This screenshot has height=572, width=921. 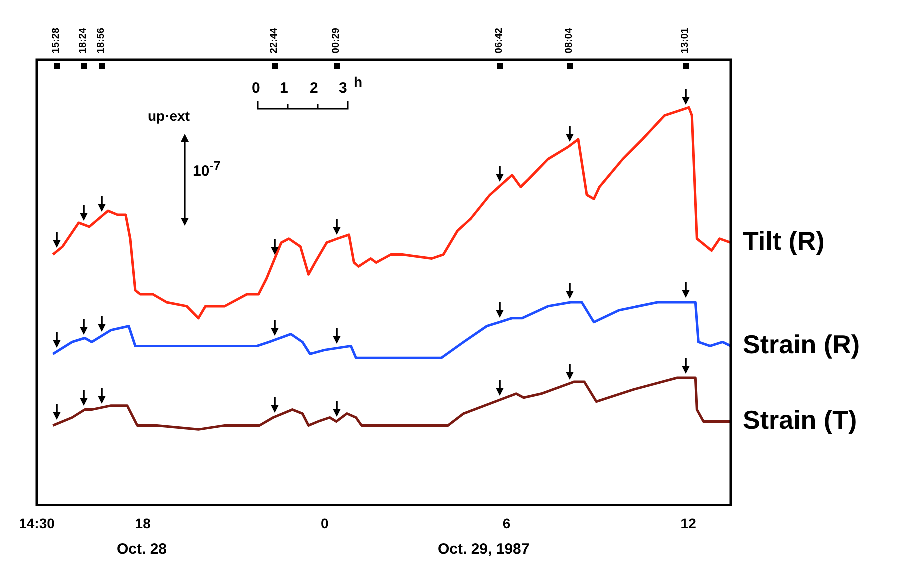 What do you see at coordinates (83, 41) in the screenshot?
I see `text: 18:24` at bounding box center [83, 41].